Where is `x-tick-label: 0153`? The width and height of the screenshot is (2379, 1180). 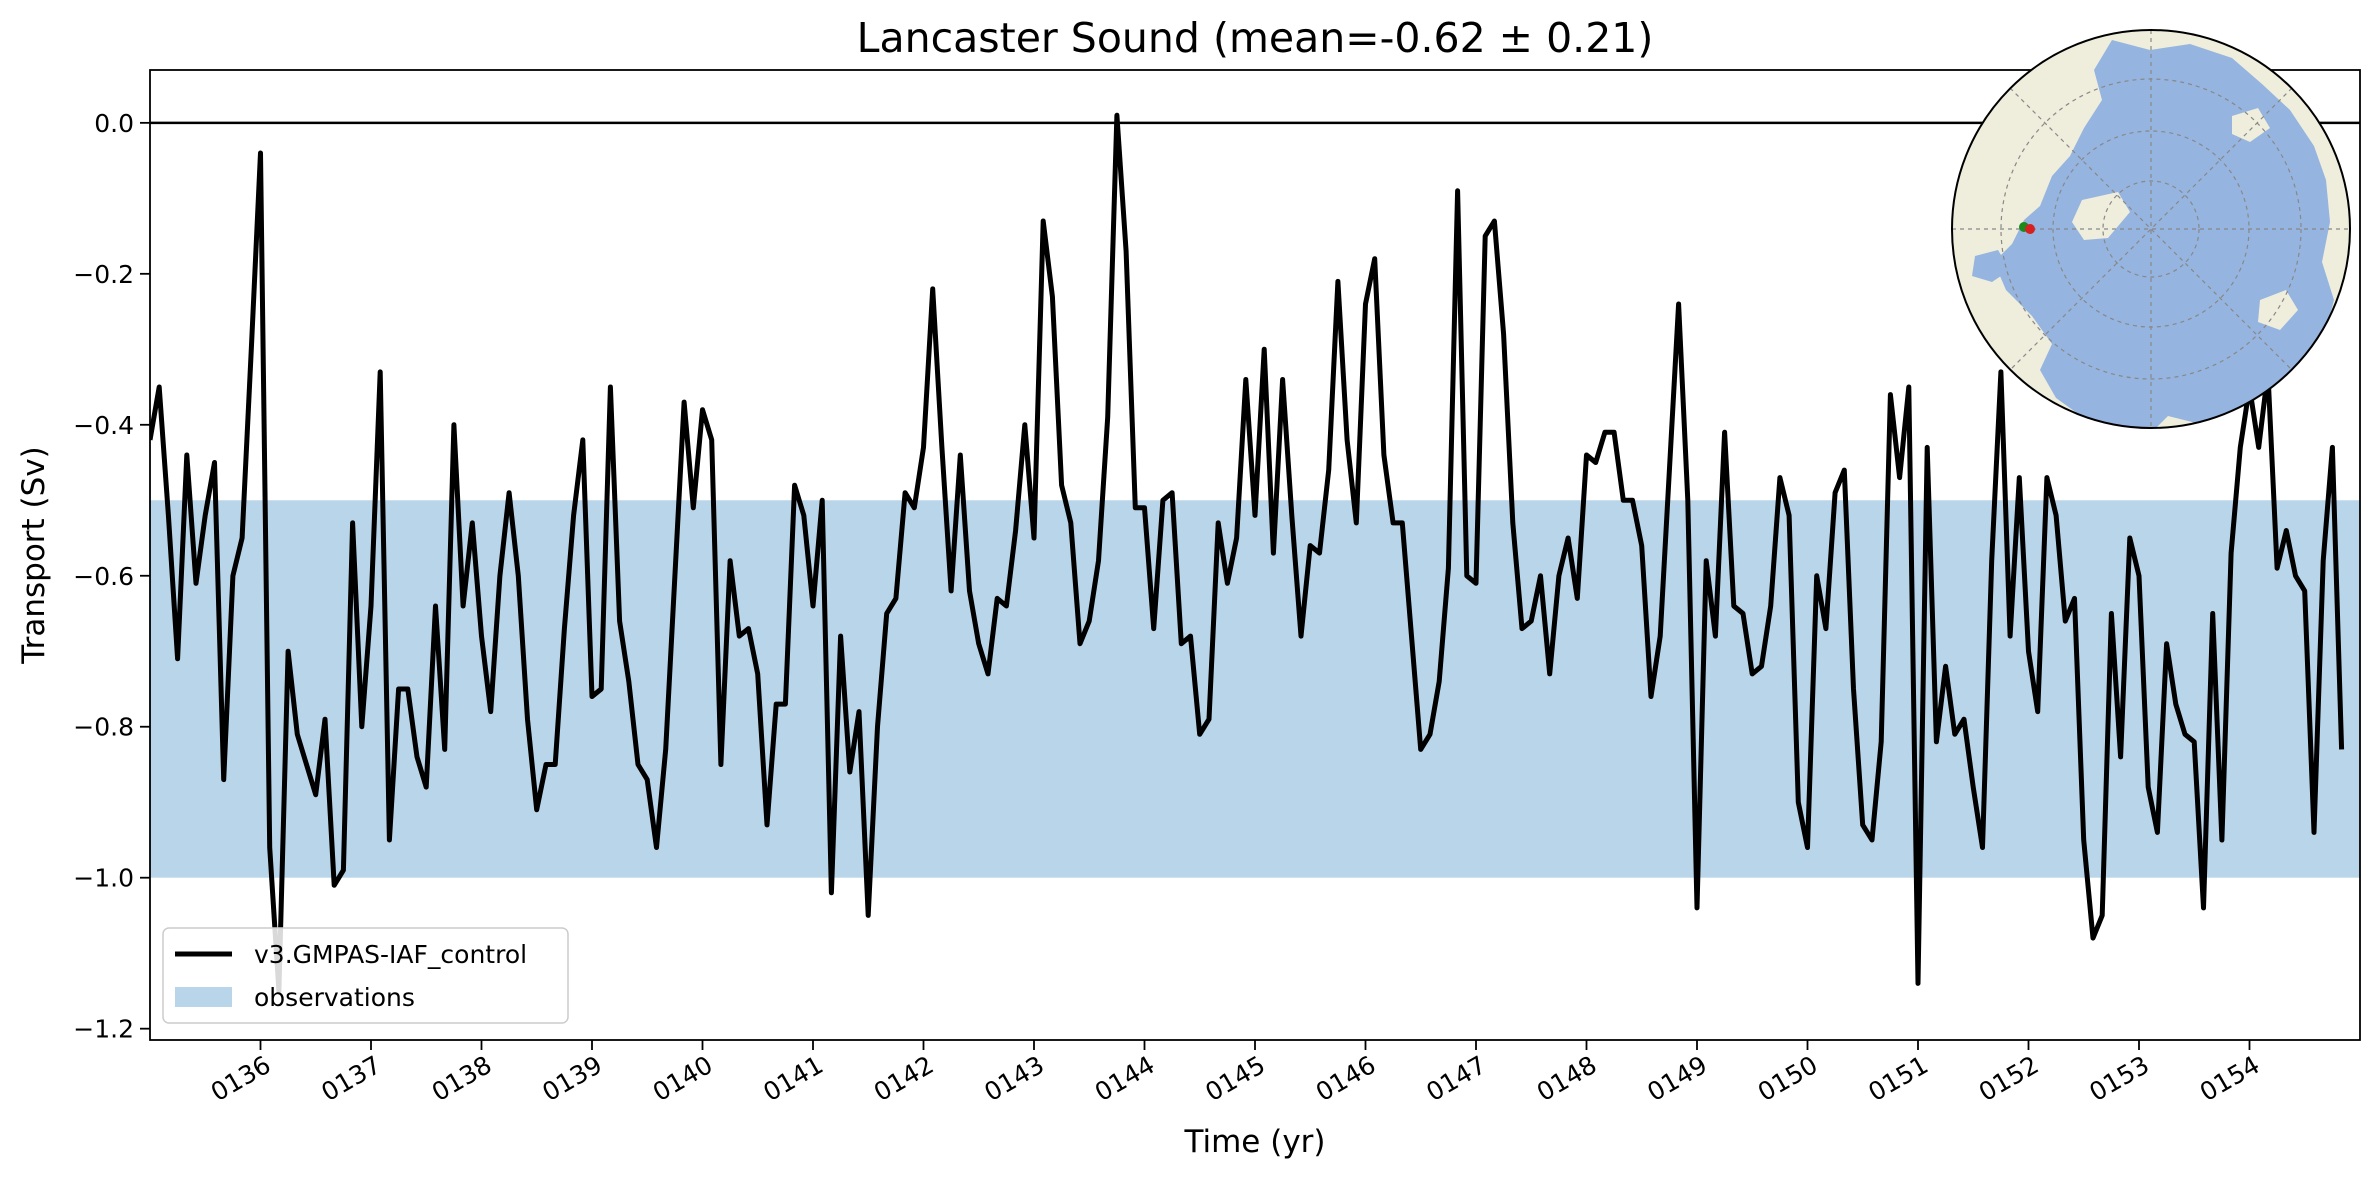 x-tick-label: 0153 is located at coordinates (2119, 1078).